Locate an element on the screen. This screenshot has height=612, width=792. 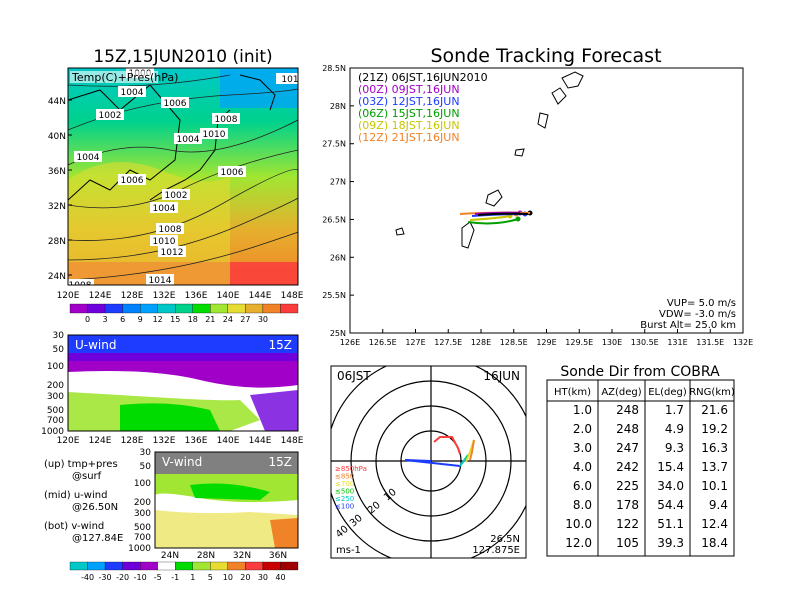
forecast-legend-entry: (12Z) 21JST,16JUN is located at coordinates (409, 137).